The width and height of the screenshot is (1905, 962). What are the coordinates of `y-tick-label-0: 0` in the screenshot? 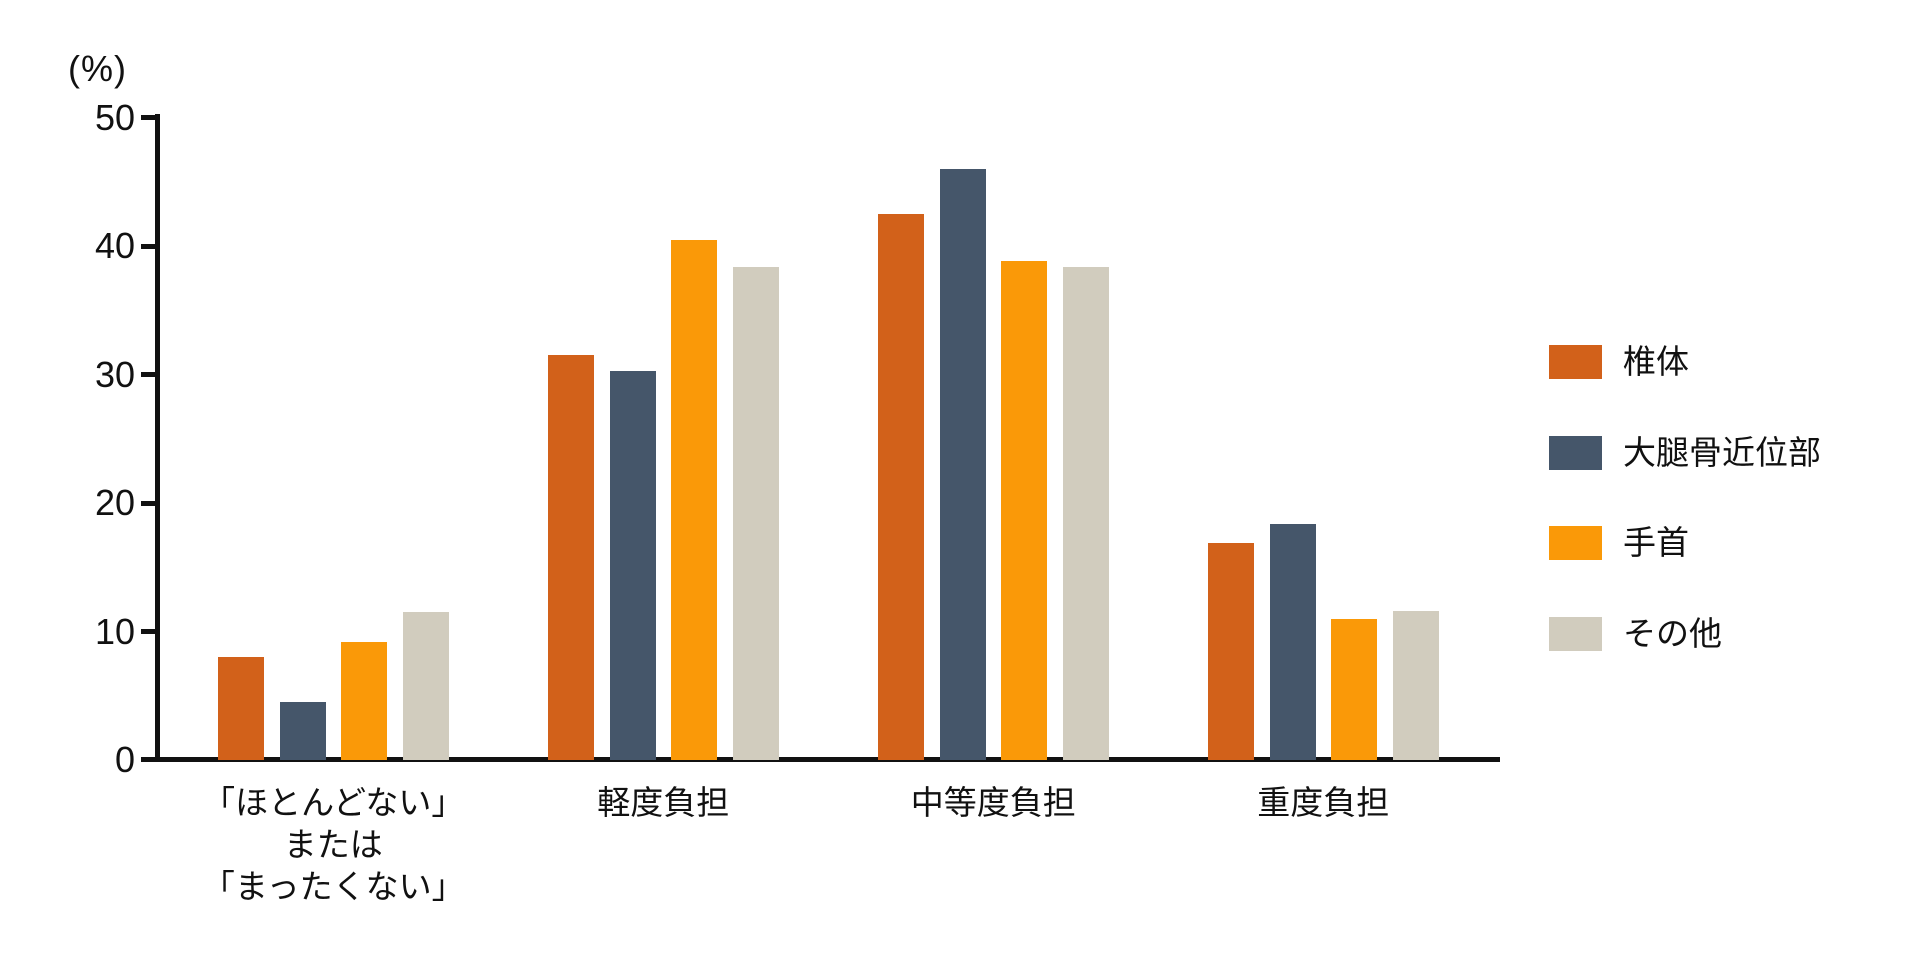 It's located at (124, 759).